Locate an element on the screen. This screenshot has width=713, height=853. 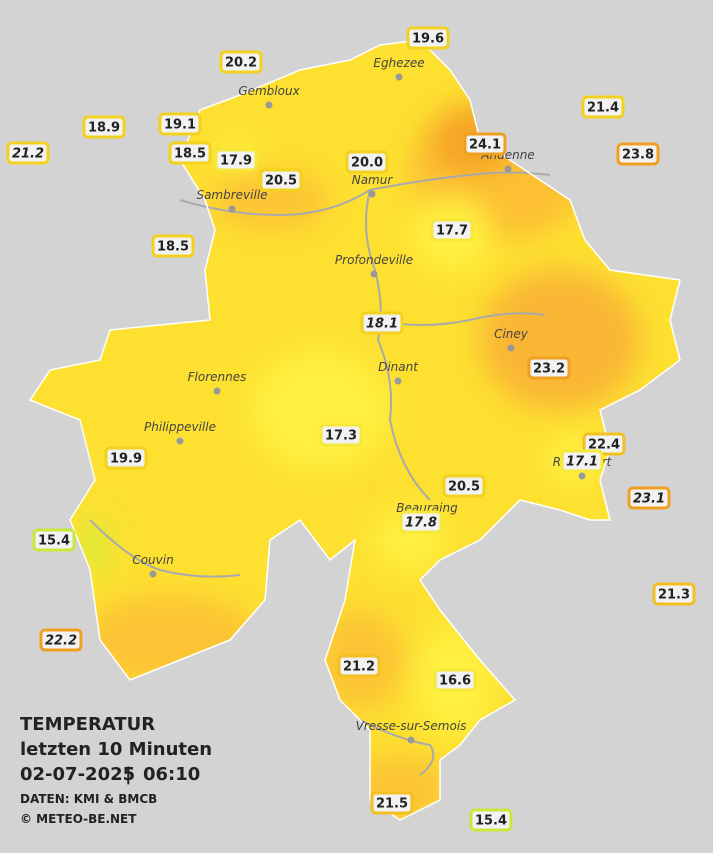
station: 22.2 is located at coordinates (61, 640).